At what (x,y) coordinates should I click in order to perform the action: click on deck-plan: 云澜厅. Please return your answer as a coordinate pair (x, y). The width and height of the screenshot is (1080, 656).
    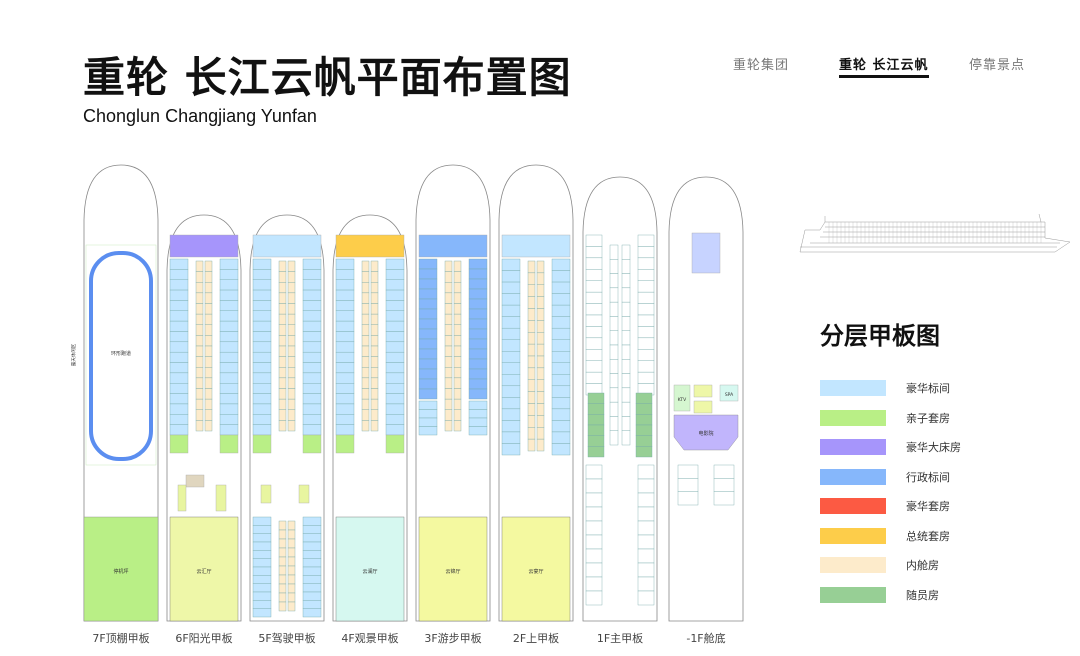
    Looking at the image, I should click on (370, 396).